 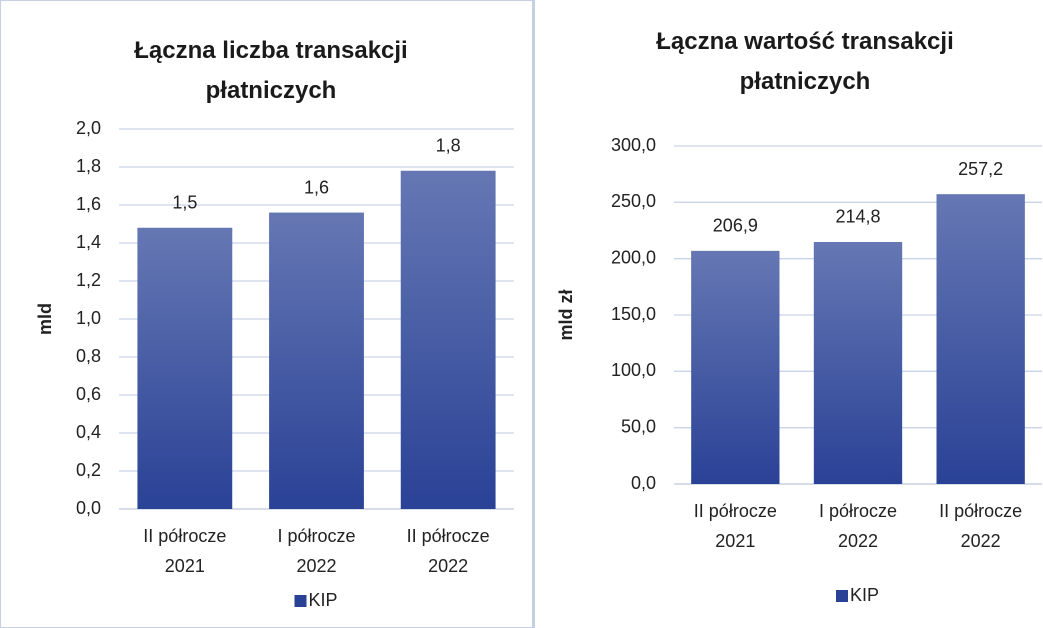 What do you see at coordinates (633, 145) in the screenshot?
I see `y-tick-label: 300,0` at bounding box center [633, 145].